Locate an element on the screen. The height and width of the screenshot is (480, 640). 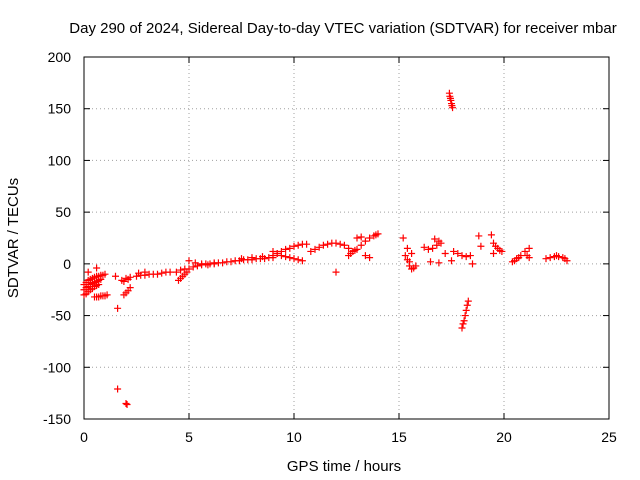
series-track-22-23h is located at coordinates (556, 258).